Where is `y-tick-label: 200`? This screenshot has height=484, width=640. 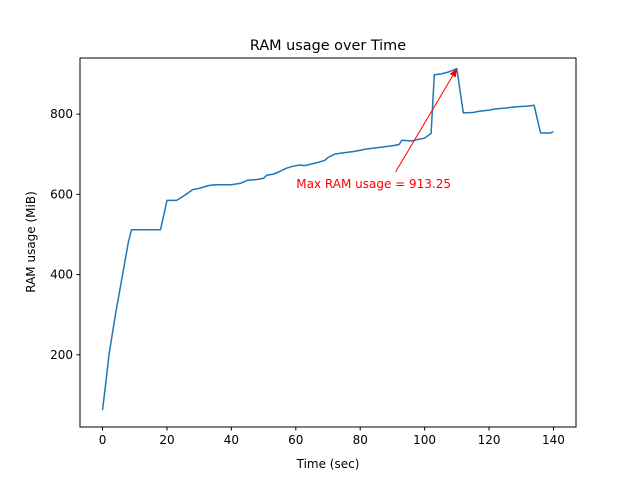
y-tick-label: 200 is located at coordinates (61, 355).